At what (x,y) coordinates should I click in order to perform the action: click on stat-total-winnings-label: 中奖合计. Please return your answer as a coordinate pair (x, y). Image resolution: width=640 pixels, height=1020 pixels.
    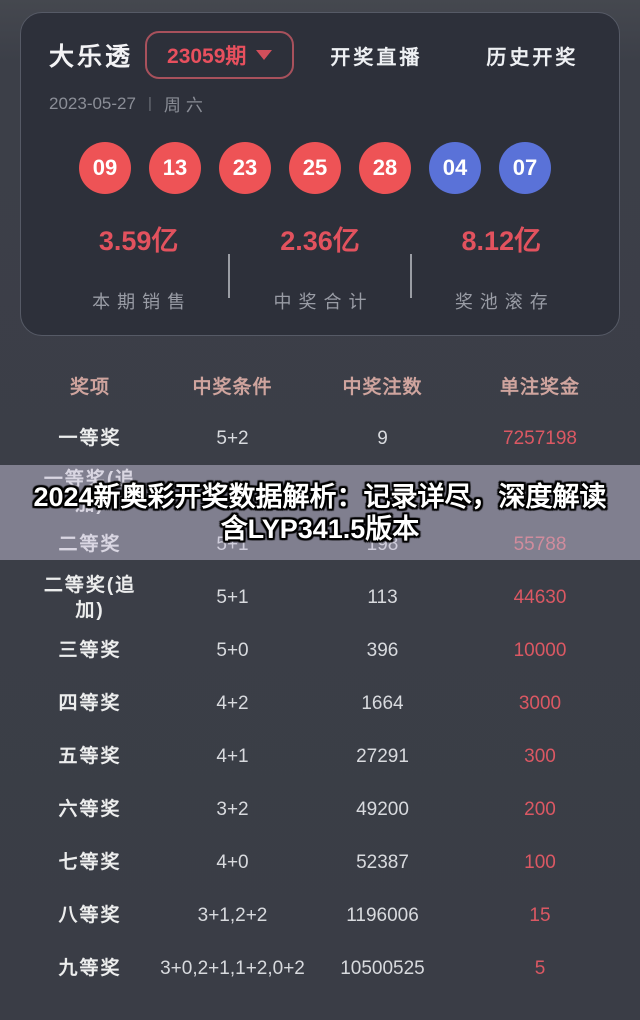
    Looking at the image, I should click on (323, 302).